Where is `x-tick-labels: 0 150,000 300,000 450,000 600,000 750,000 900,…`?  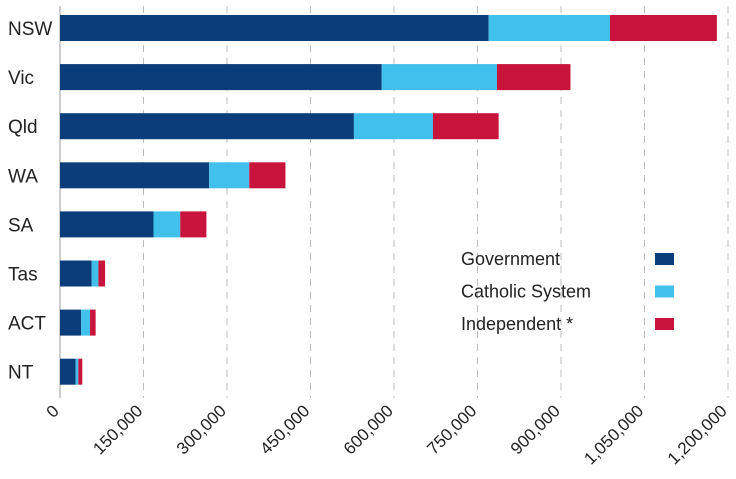
x-tick-labels: 0 150,000 300,000 450,000 600,000 750,000 900,… is located at coordinates (387, 434).